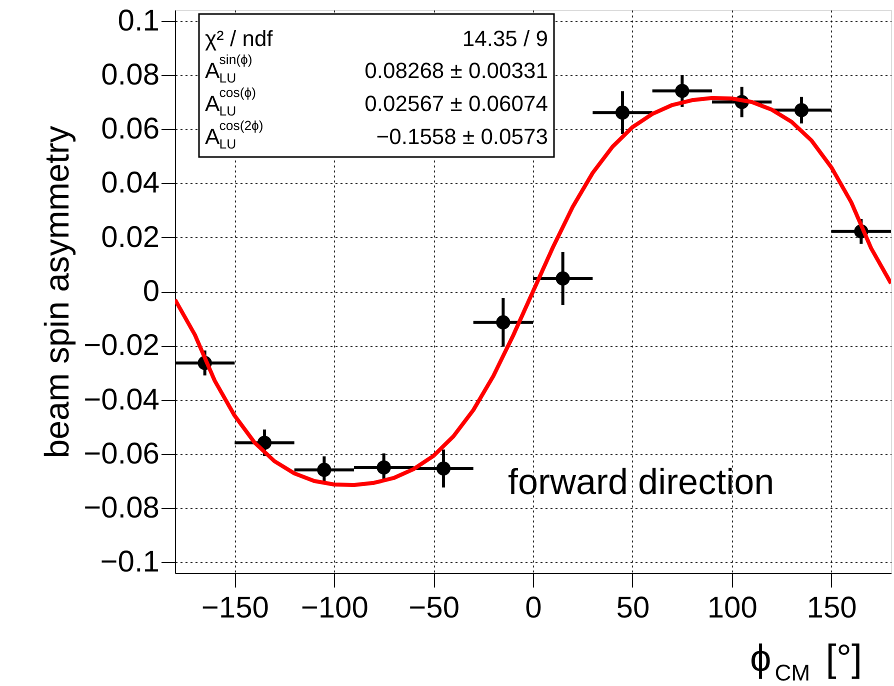 This screenshot has width=894, height=686. I want to click on y-tick-label: 0.1, so click(139, 21).